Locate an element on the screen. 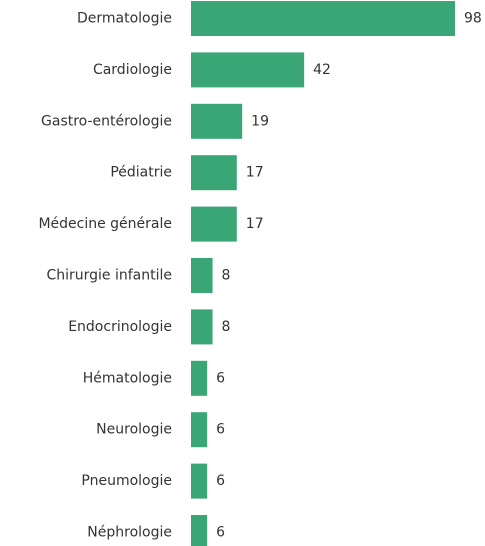  category-label: Pédiatrie is located at coordinates (141, 173).